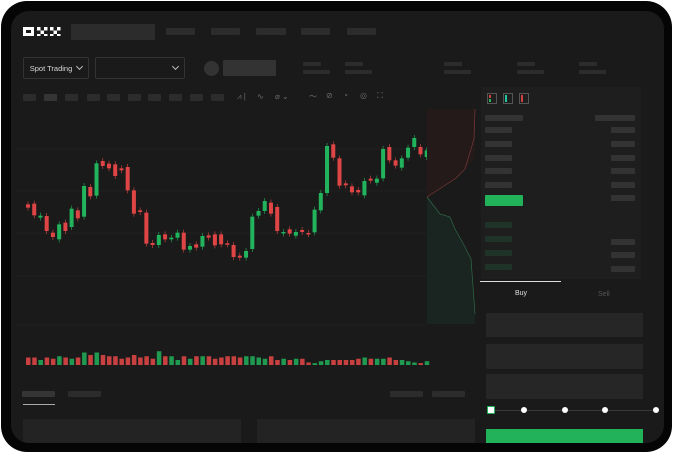  What do you see at coordinates (564, 356) in the screenshot?
I see `amount-input` at bounding box center [564, 356].